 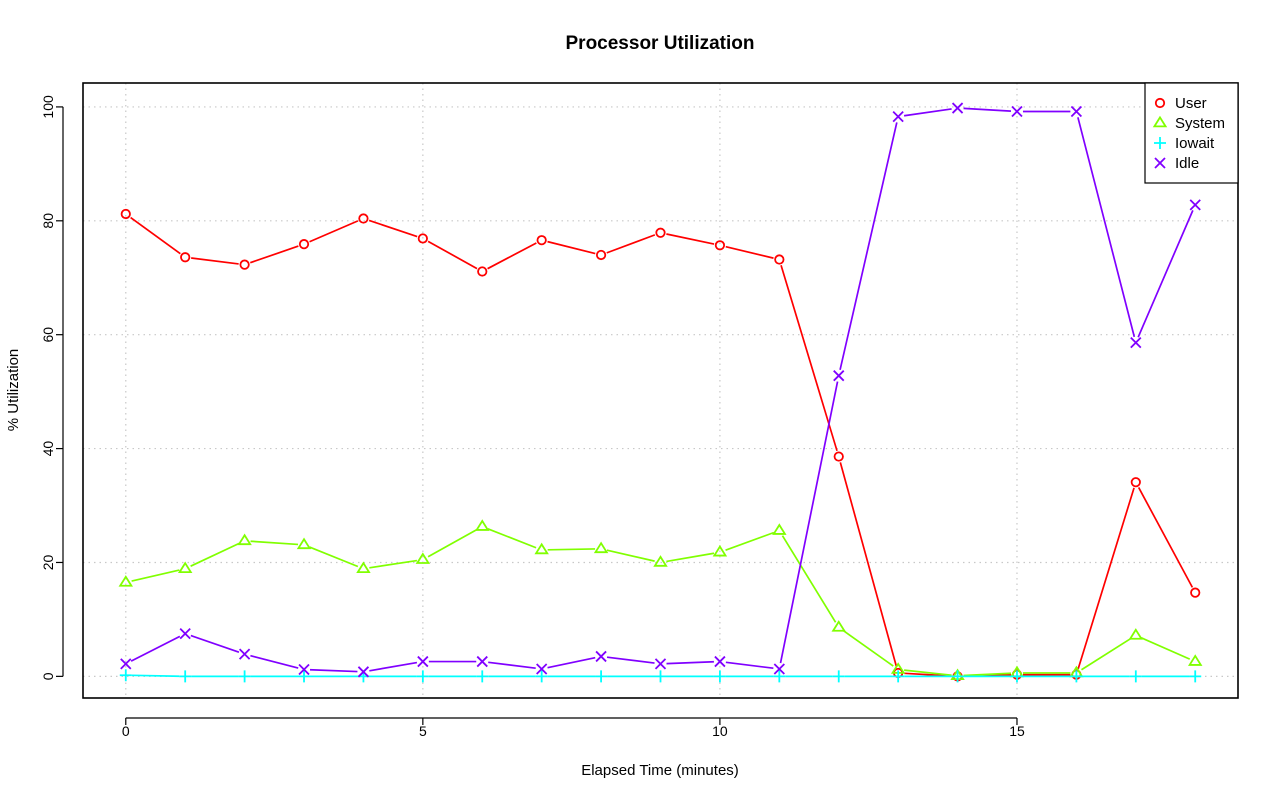 I want to click on x-tick-label-5: 5, so click(x=423, y=731).